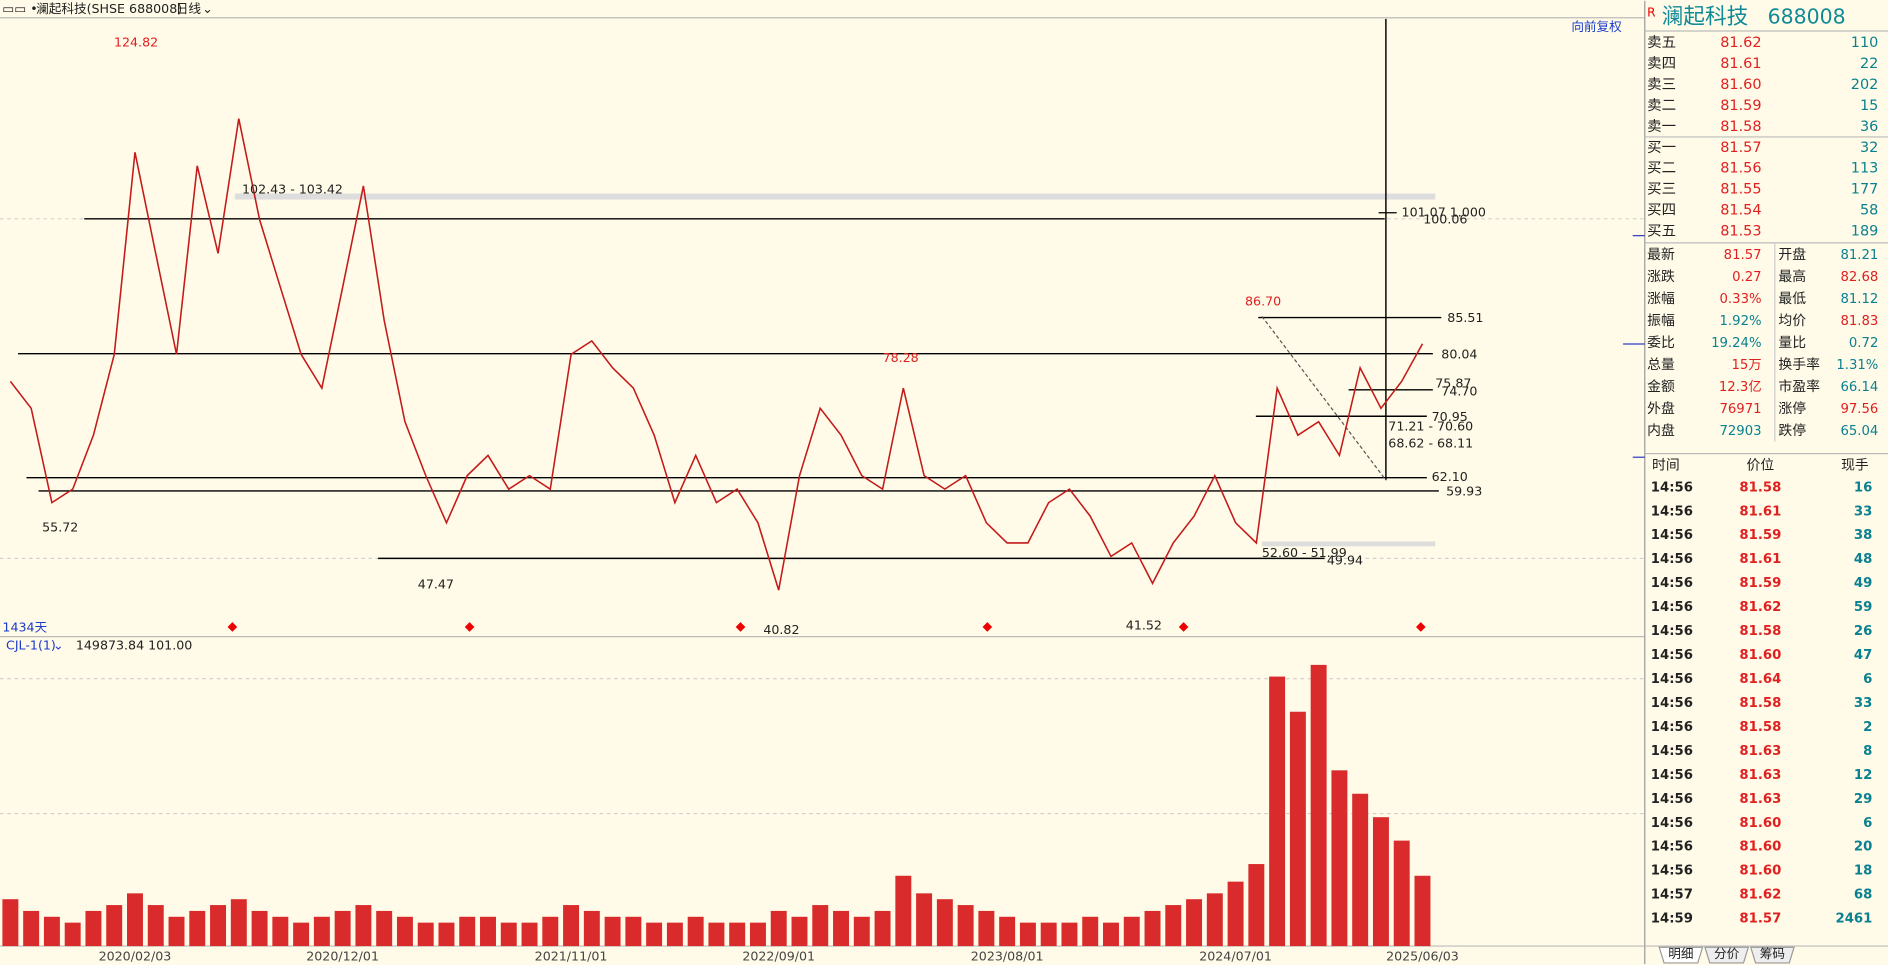 The image size is (1888, 965). What do you see at coordinates (1863, 847) in the screenshot?
I see `trade-volume: 20` at bounding box center [1863, 847].